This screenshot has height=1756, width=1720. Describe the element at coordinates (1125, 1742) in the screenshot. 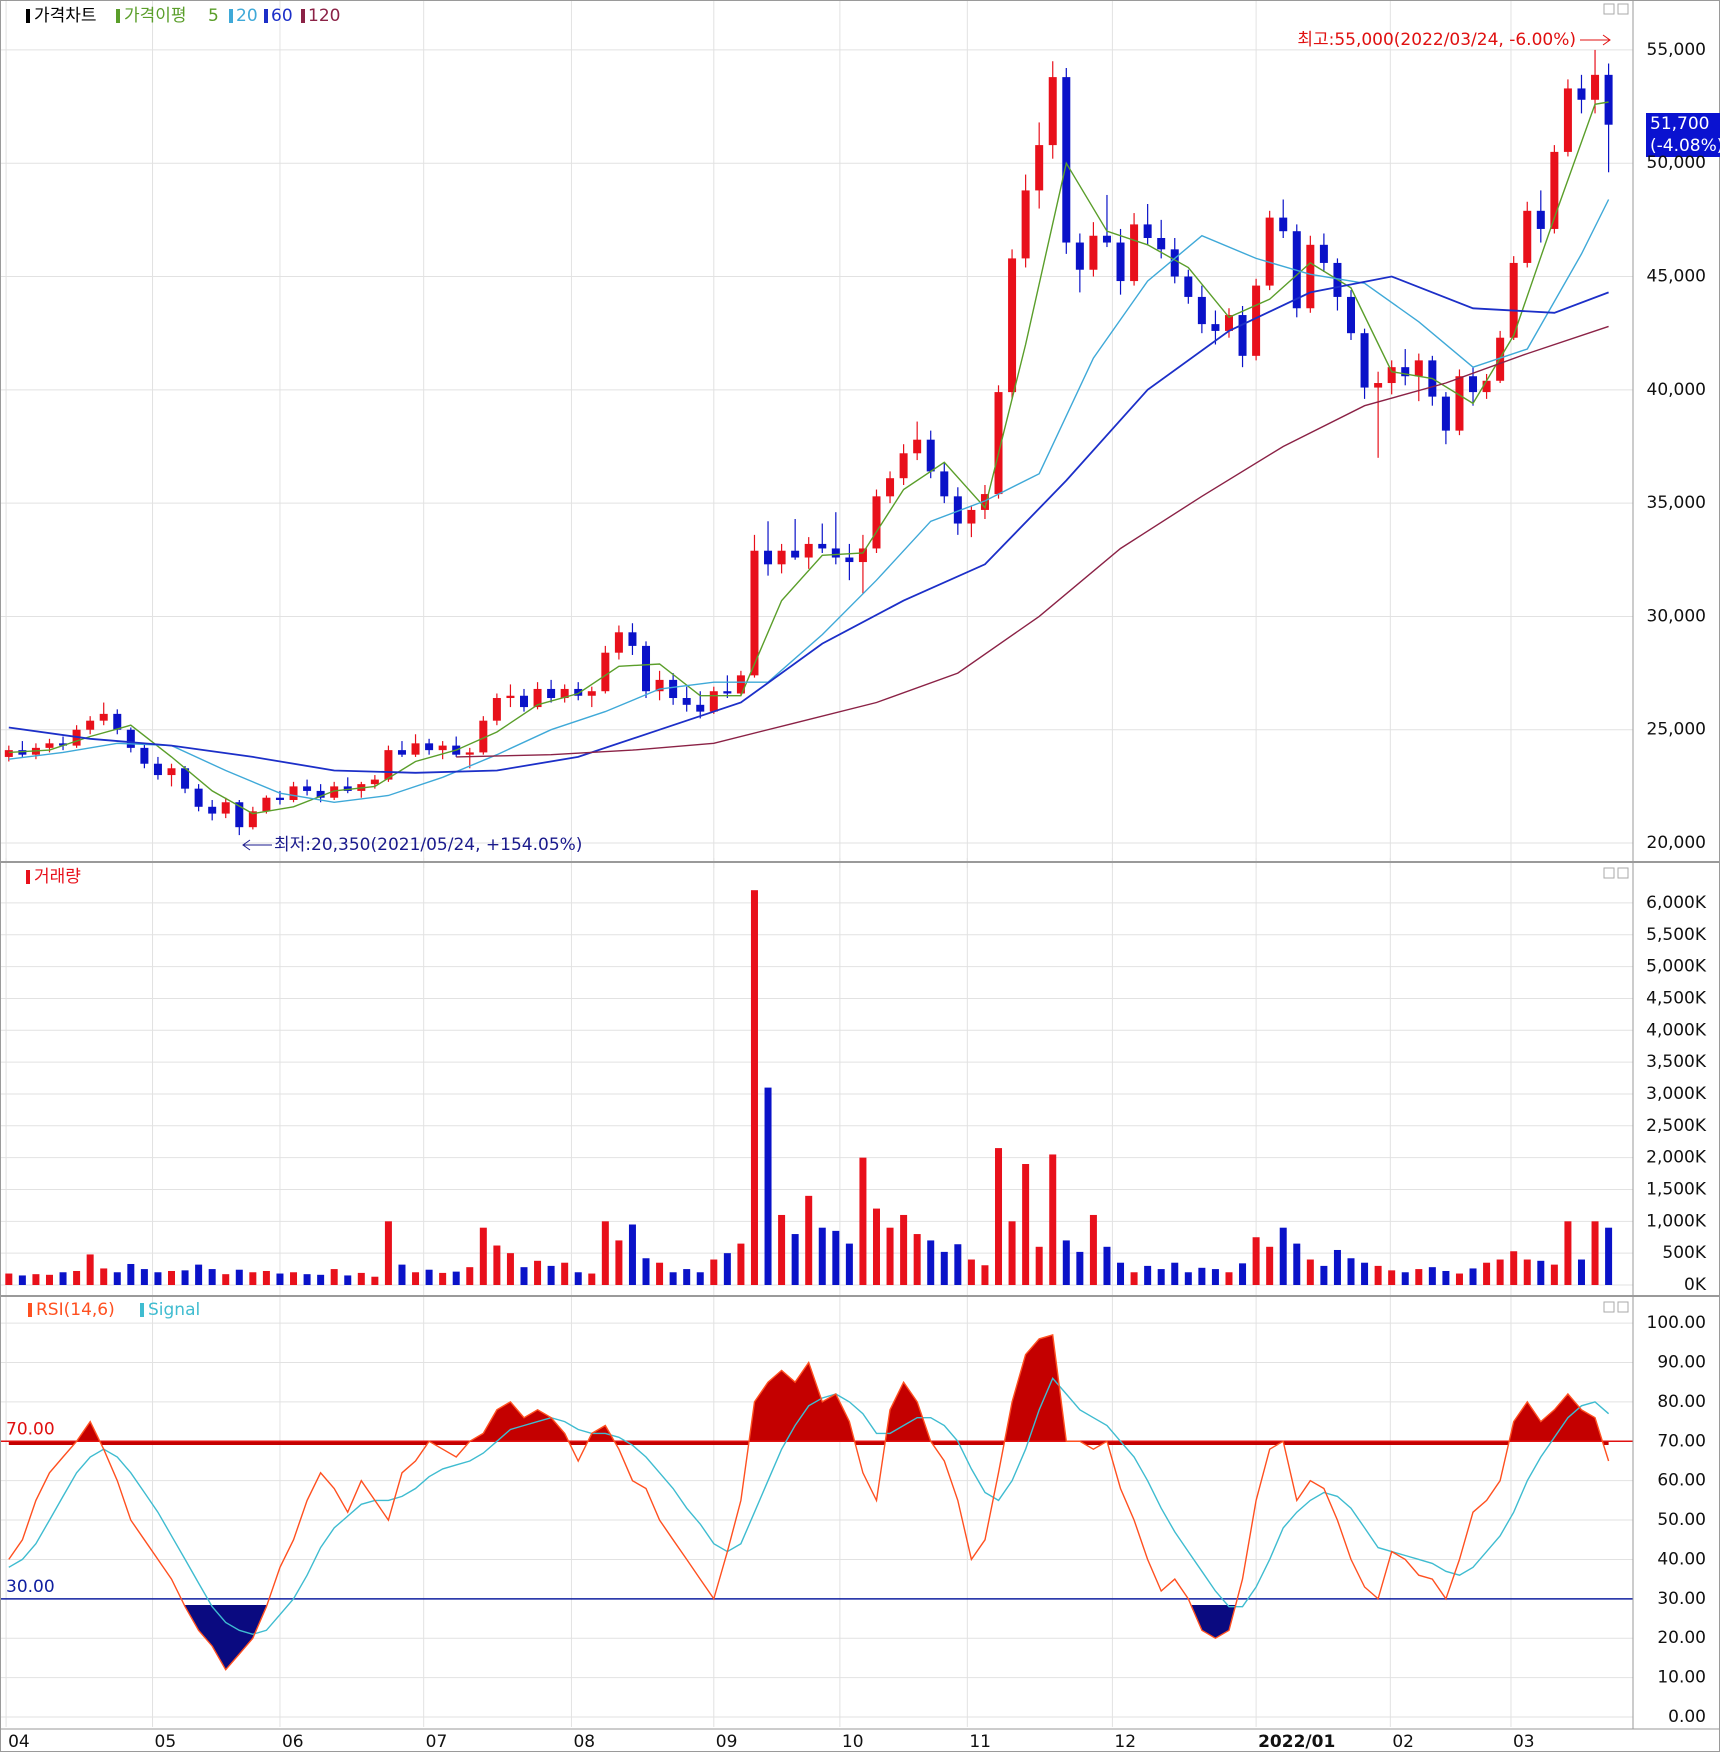

I see `x-tick-label: 12` at that location.